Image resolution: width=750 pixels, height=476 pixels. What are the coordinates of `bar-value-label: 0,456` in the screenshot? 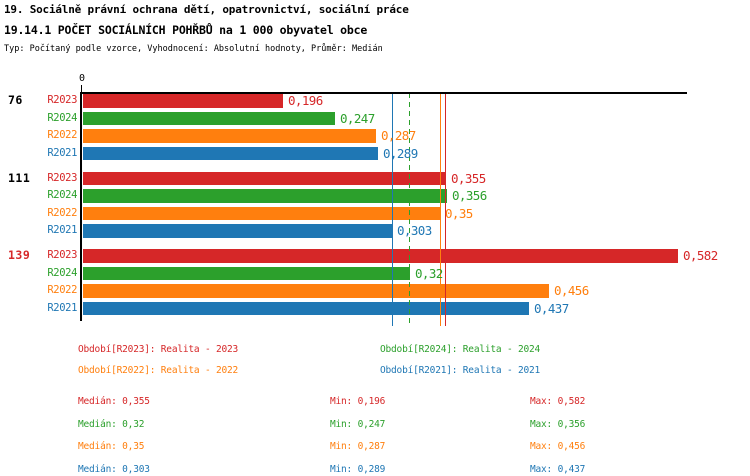 It's located at (571, 290).